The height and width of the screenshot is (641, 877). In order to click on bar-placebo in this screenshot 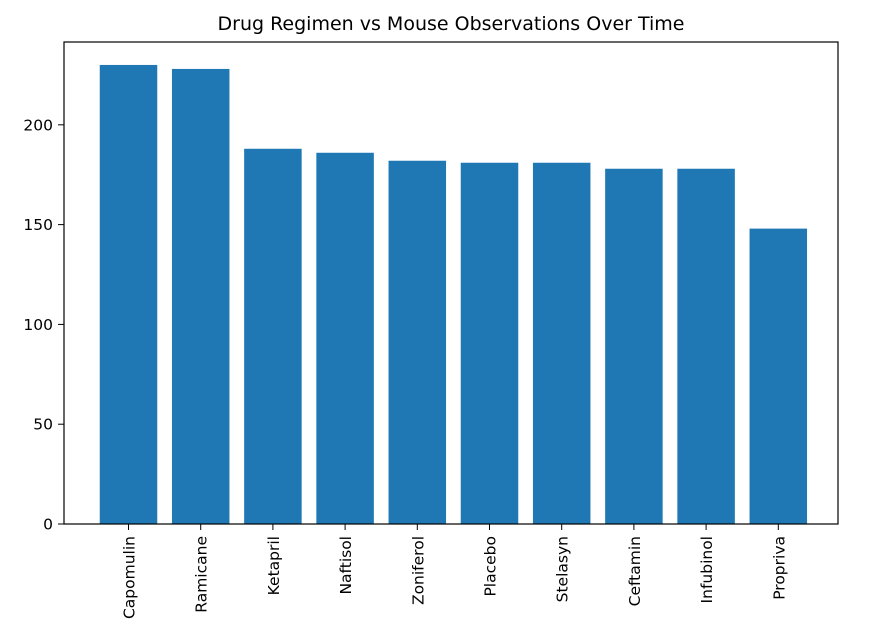, I will do `click(489, 343)`.